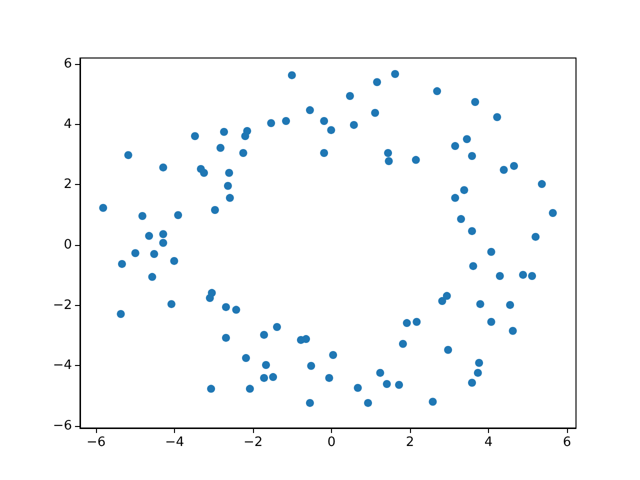  What do you see at coordinates (488, 442) in the screenshot?
I see `x-tick-label: 4` at bounding box center [488, 442].